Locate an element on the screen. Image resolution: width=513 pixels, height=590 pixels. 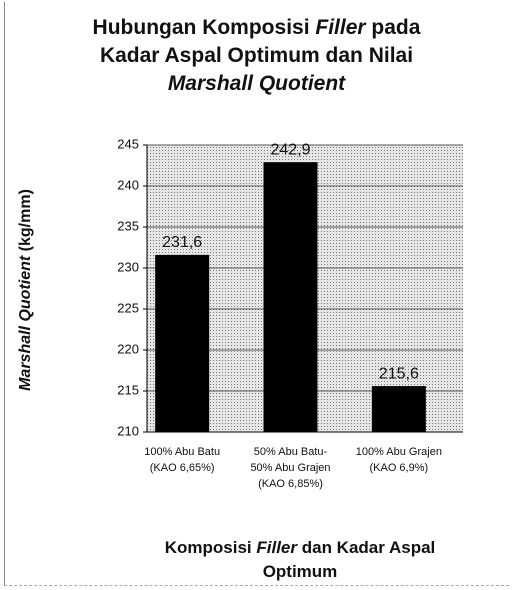
value-label: 215,6 is located at coordinates (399, 373).